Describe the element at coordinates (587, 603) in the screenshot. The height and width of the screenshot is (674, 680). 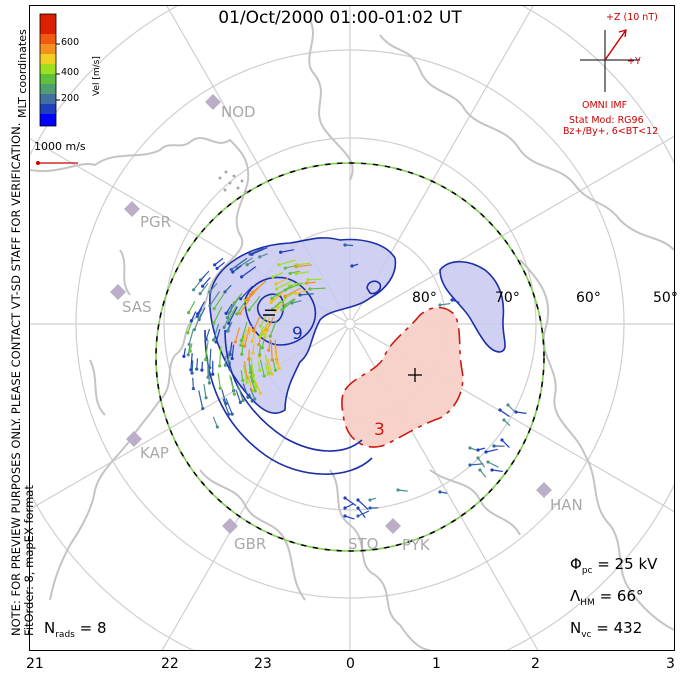
I see `lambda-subscript: HM` at that location.